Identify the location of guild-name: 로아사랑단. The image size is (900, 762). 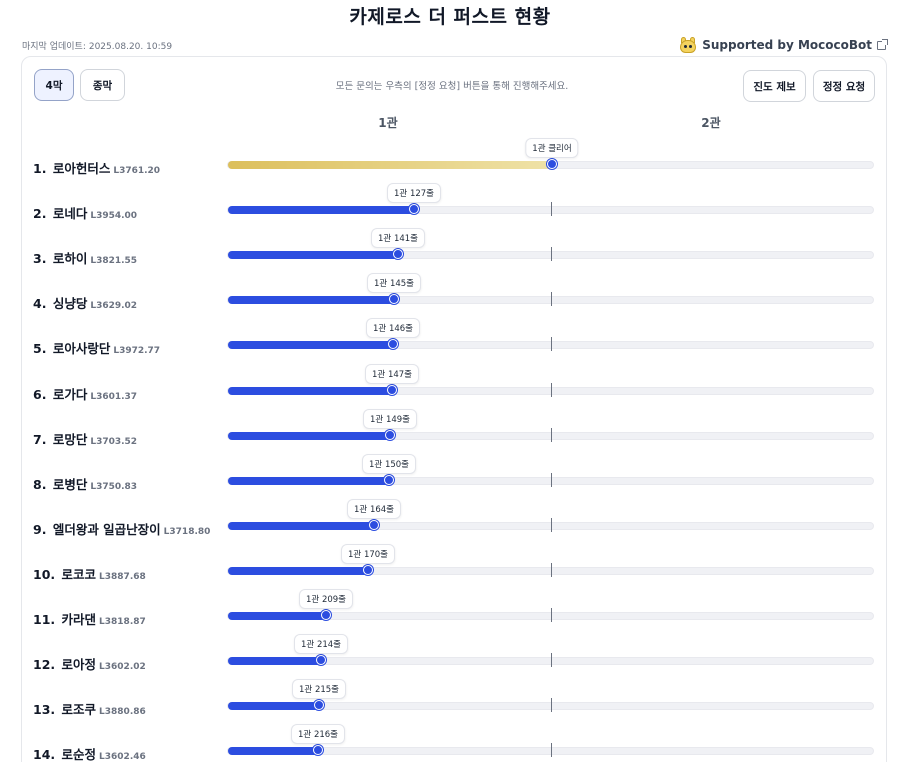
(81, 349).